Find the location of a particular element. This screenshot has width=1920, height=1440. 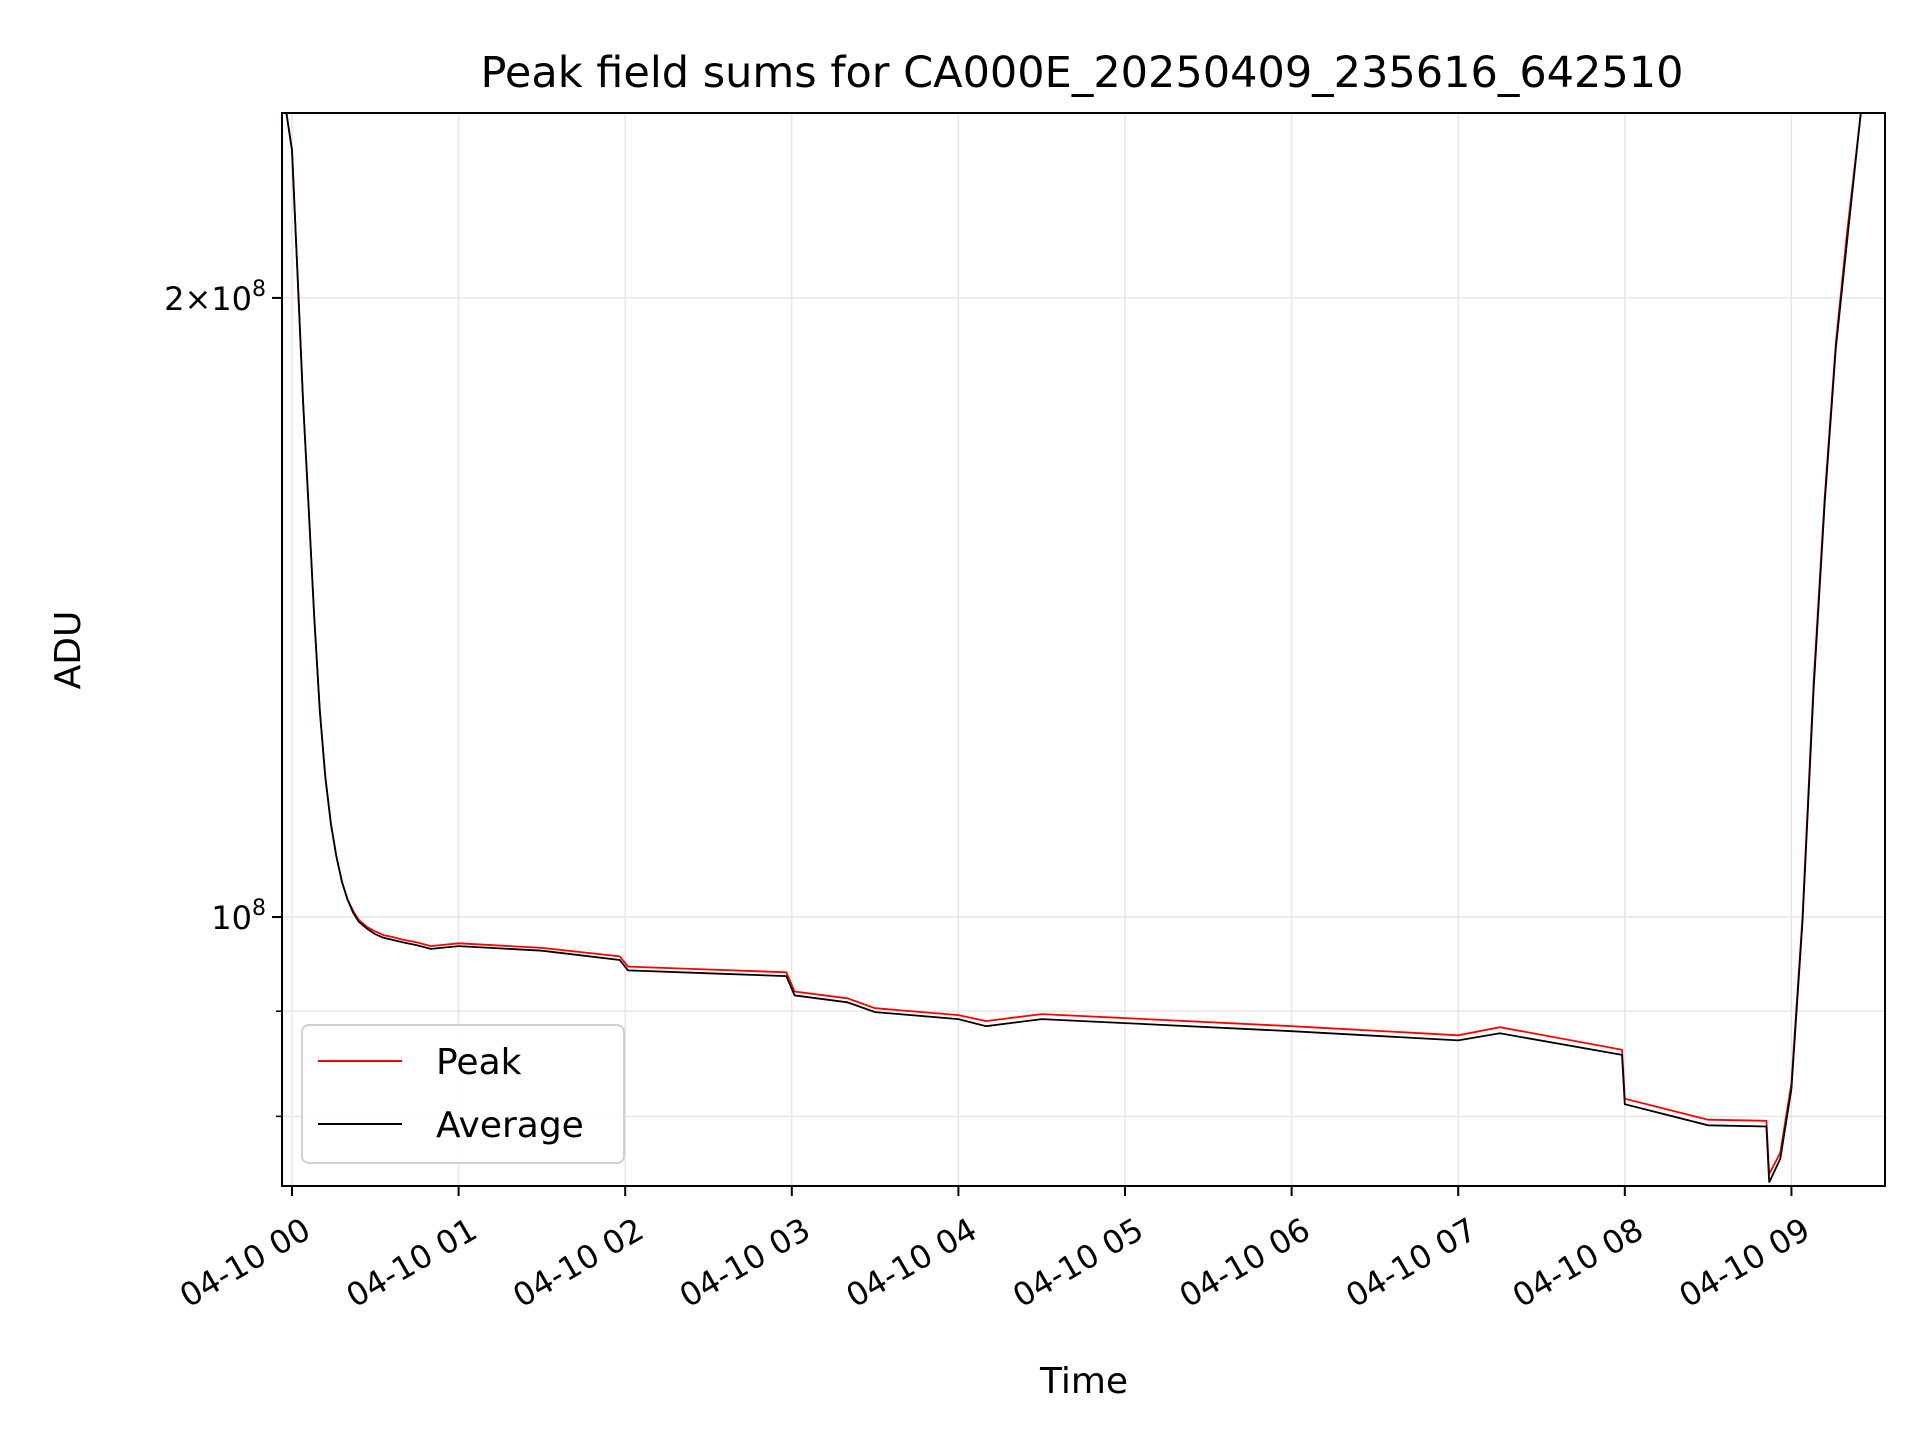

x-axis-label: Time is located at coordinates (1083, 1381).